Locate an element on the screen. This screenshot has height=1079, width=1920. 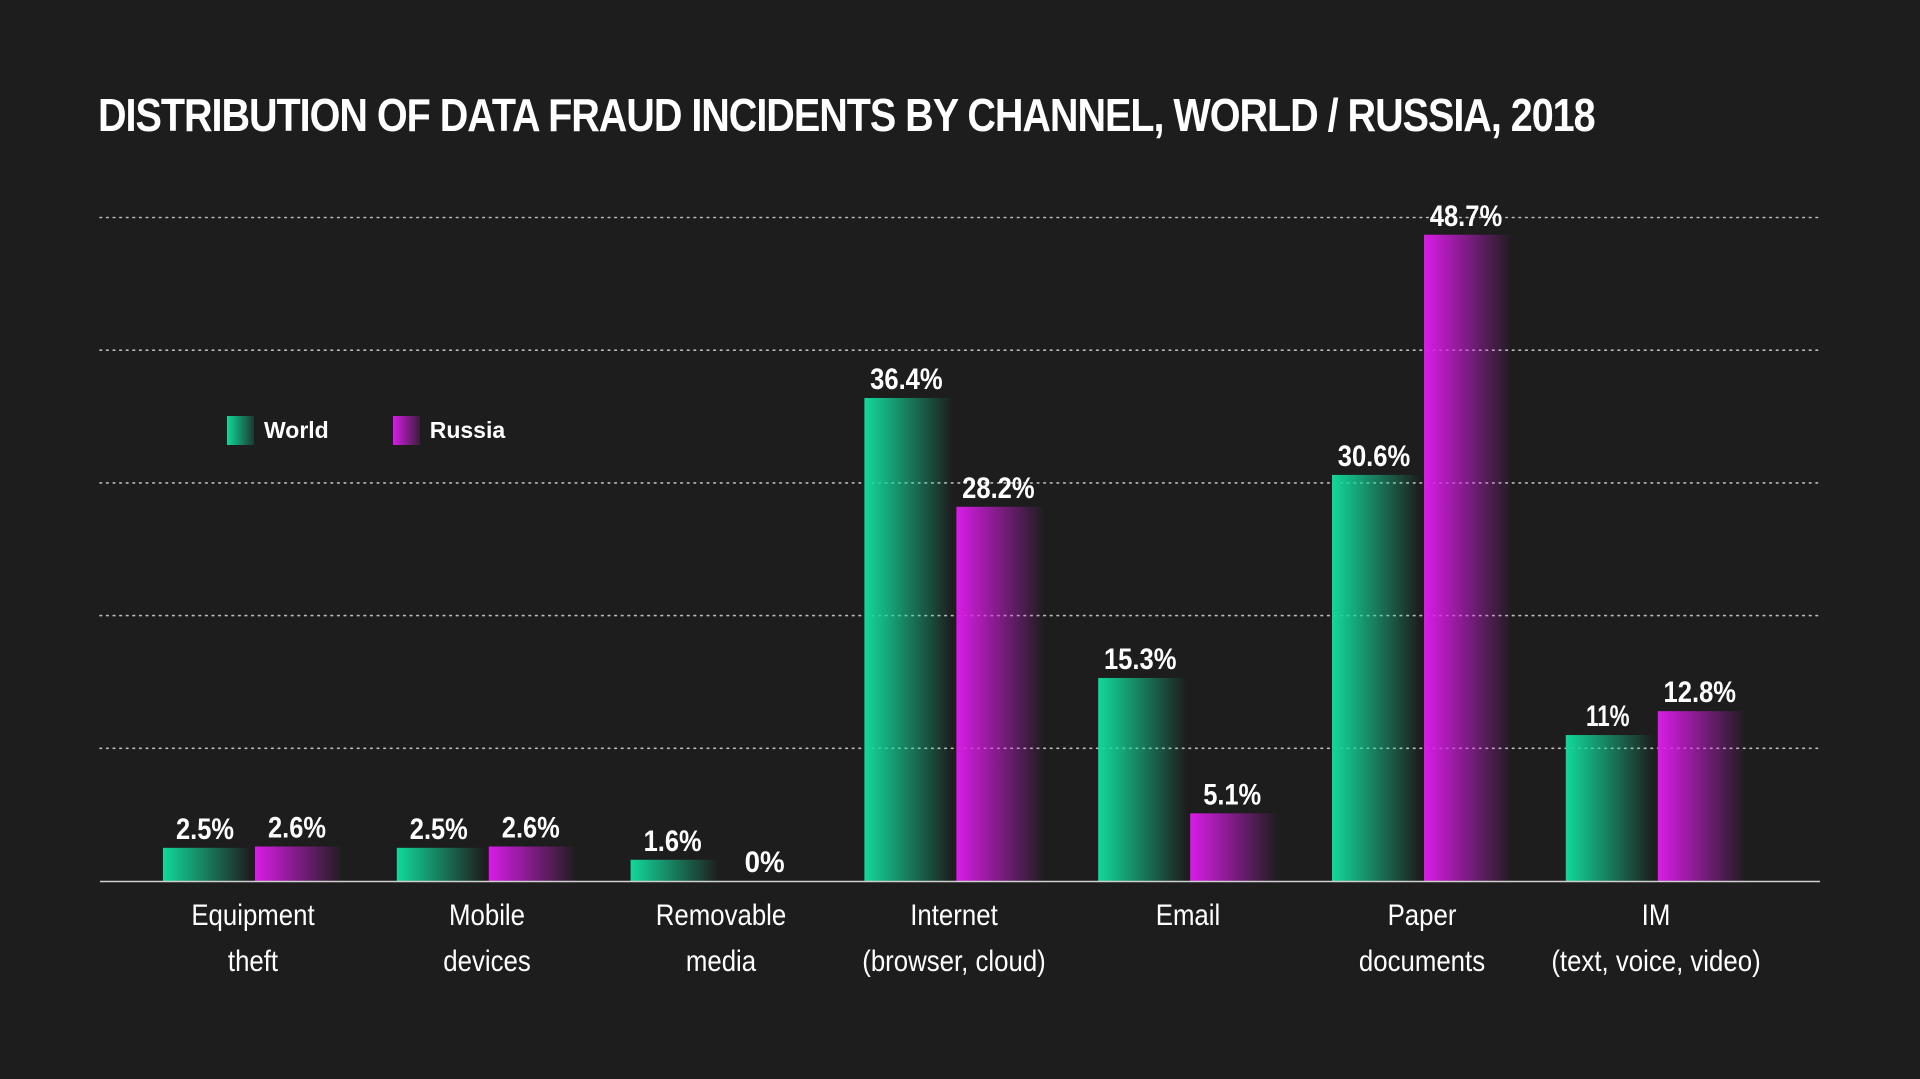
legend-label-russia: Russia is located at coordinates (467, 430).